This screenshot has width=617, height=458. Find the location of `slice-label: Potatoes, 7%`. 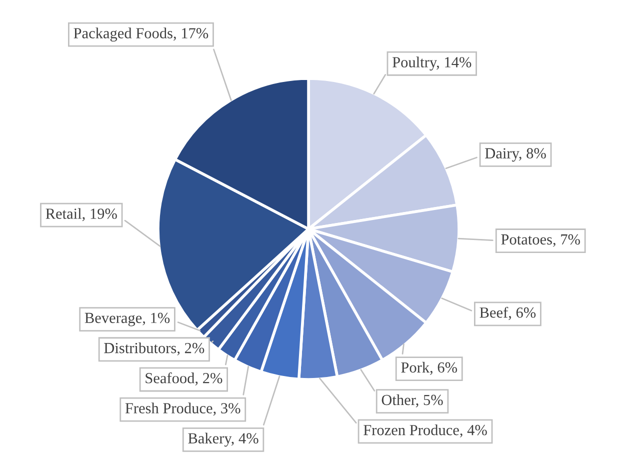

slice-label: Potatoes, 7% is located at coordinates (540, 240).